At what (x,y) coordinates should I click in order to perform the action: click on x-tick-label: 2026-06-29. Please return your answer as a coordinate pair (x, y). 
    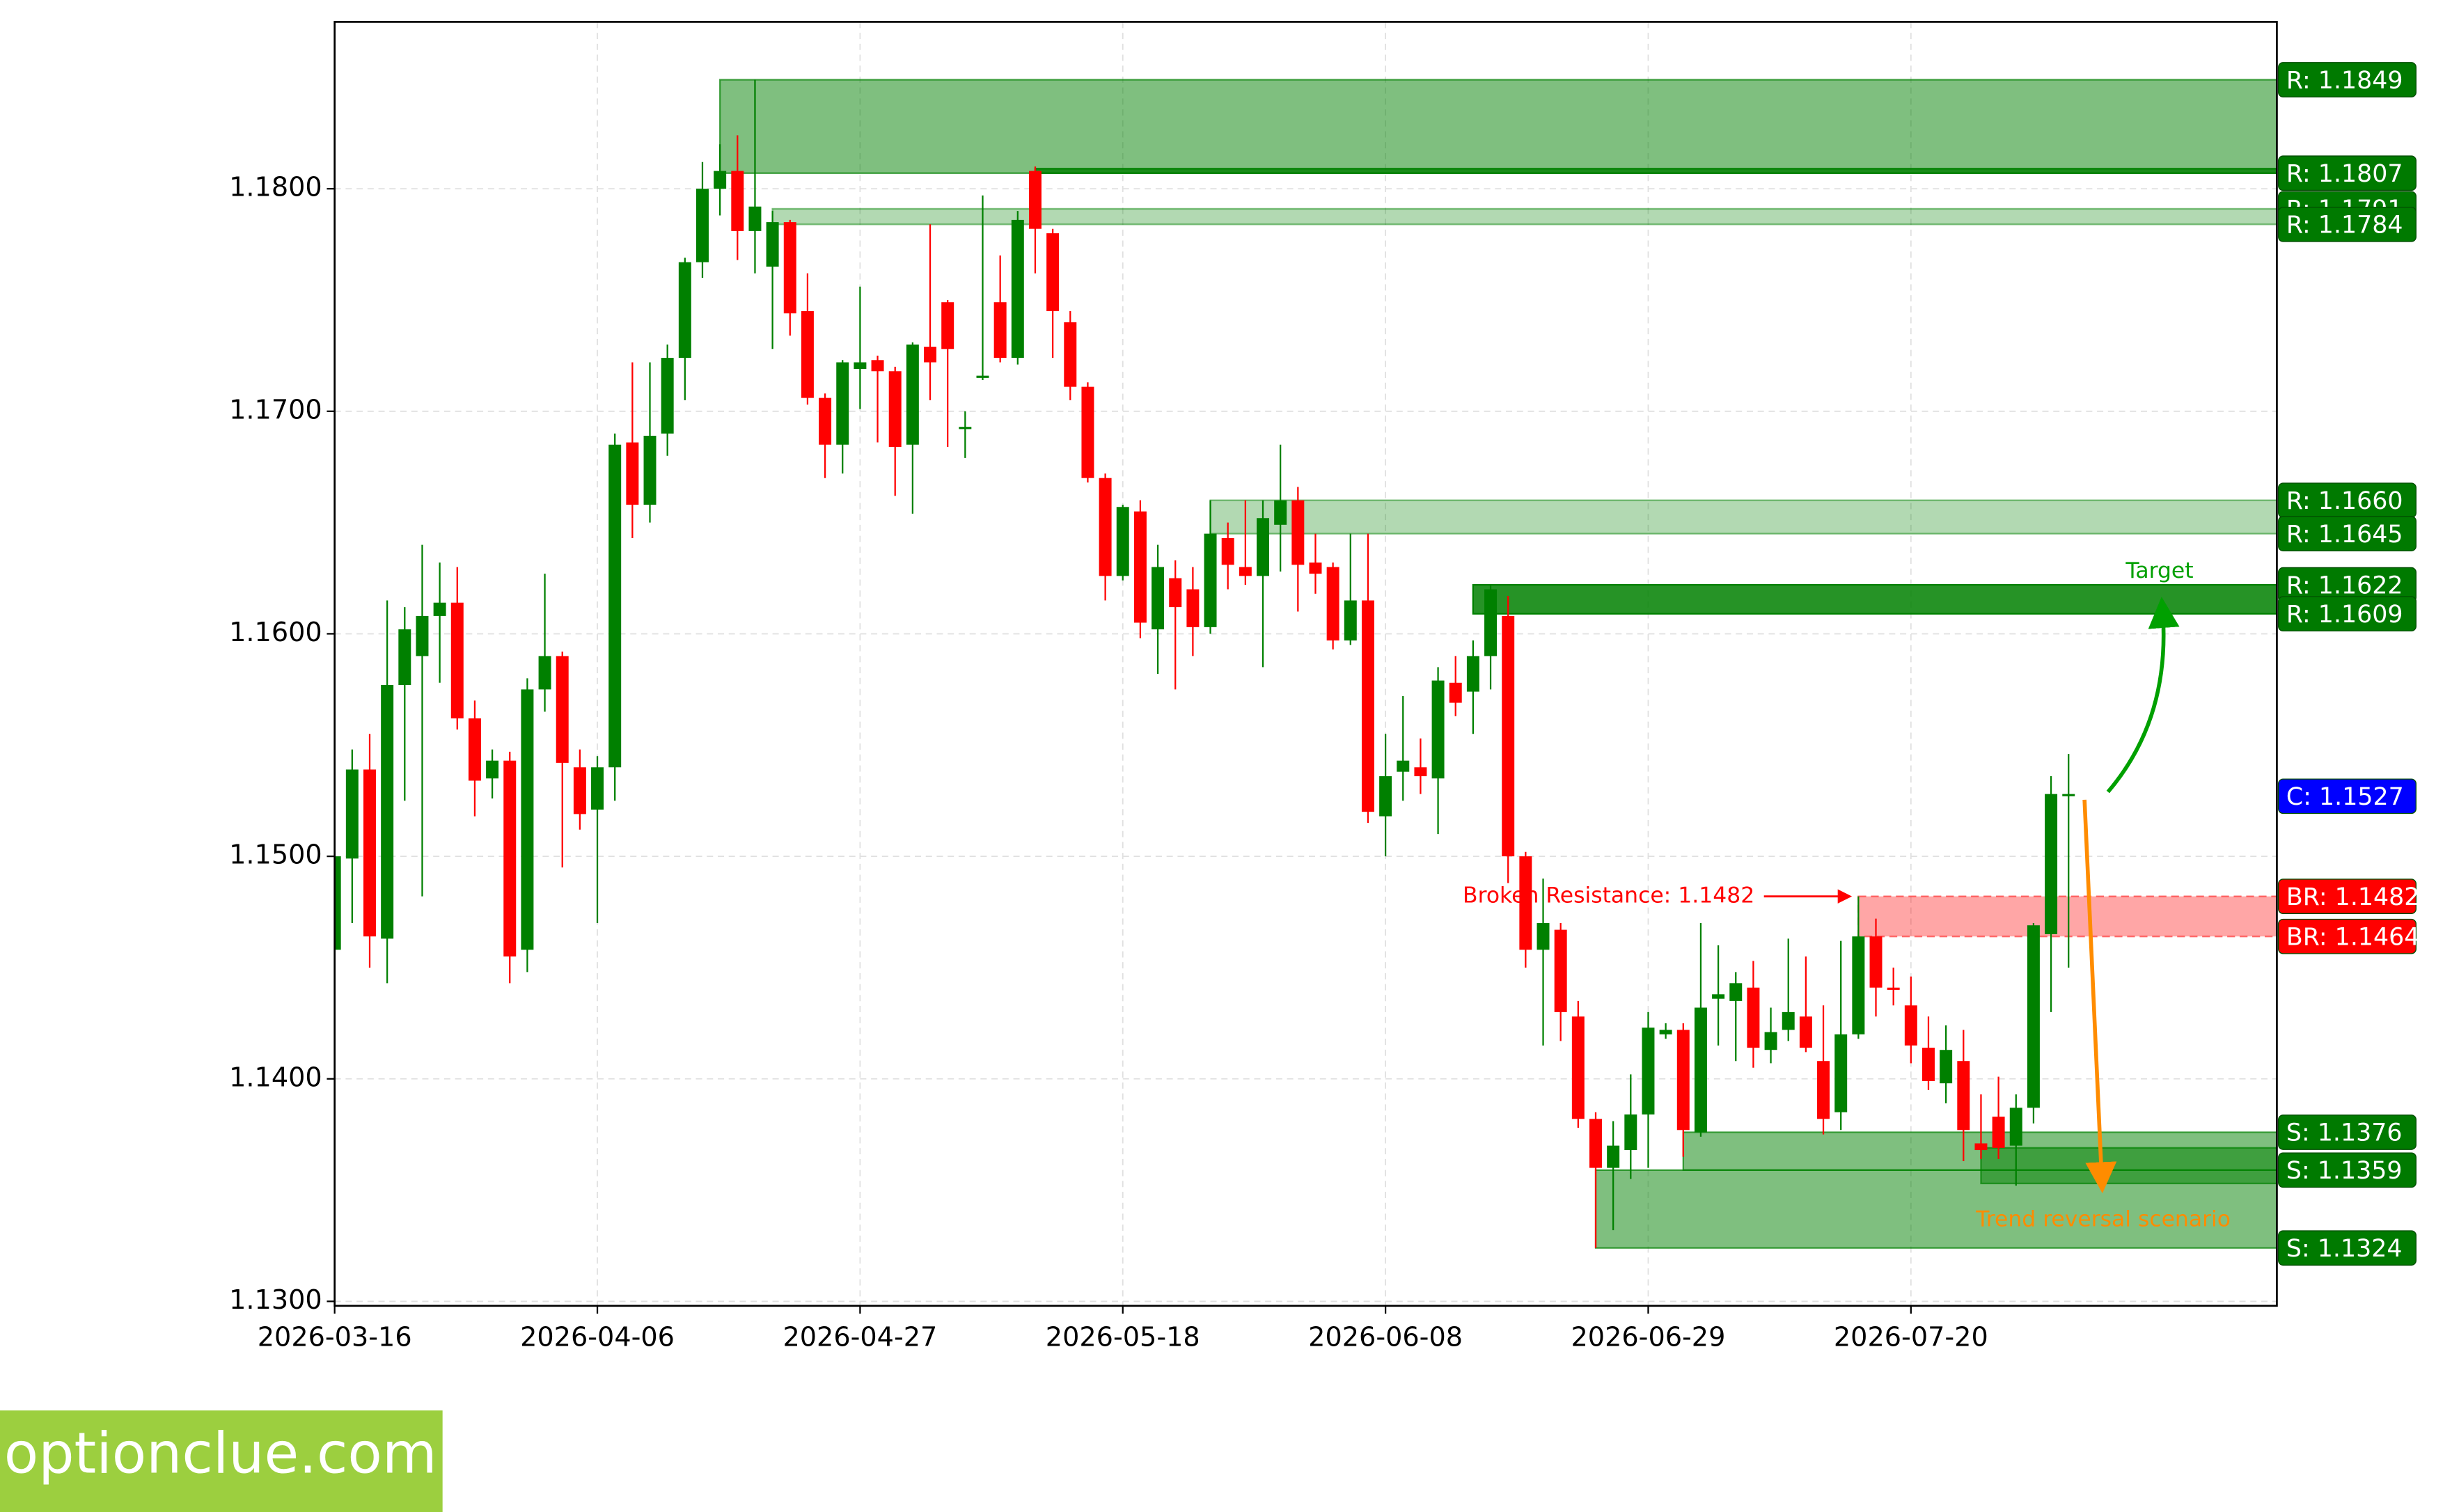
    Looking at the image, I should click on (1649, 1336).